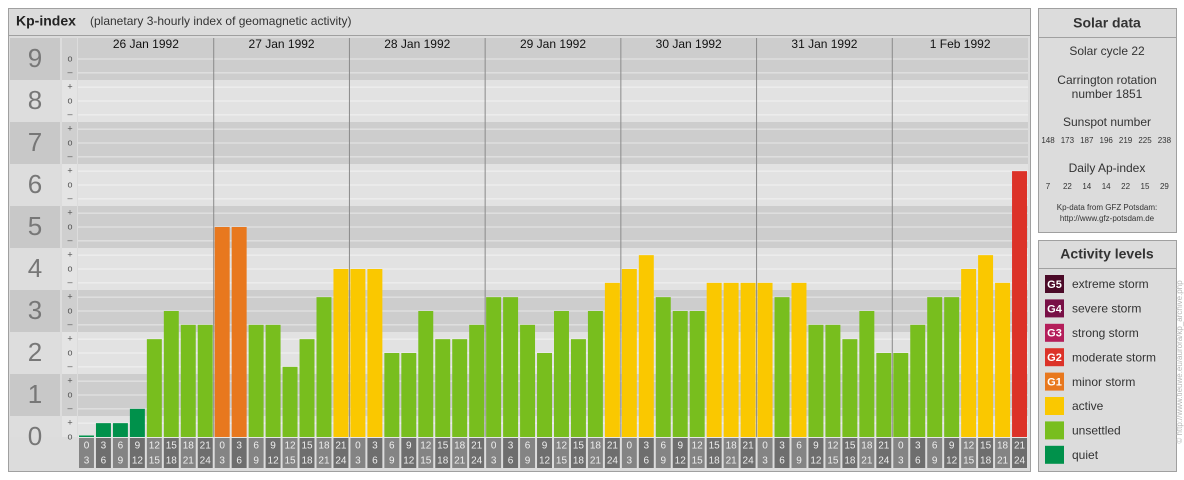 The height and width of the screenshot is (480, 1184). I want to click on sunspot-number: 187, so click(1087, 140).